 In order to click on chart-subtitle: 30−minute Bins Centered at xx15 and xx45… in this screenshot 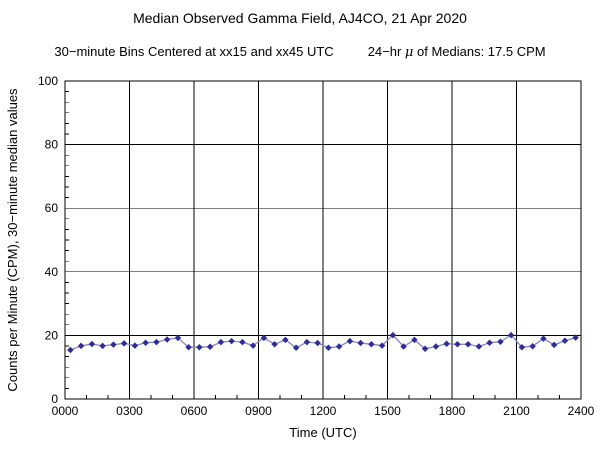, I will do `click(300, 52)`.